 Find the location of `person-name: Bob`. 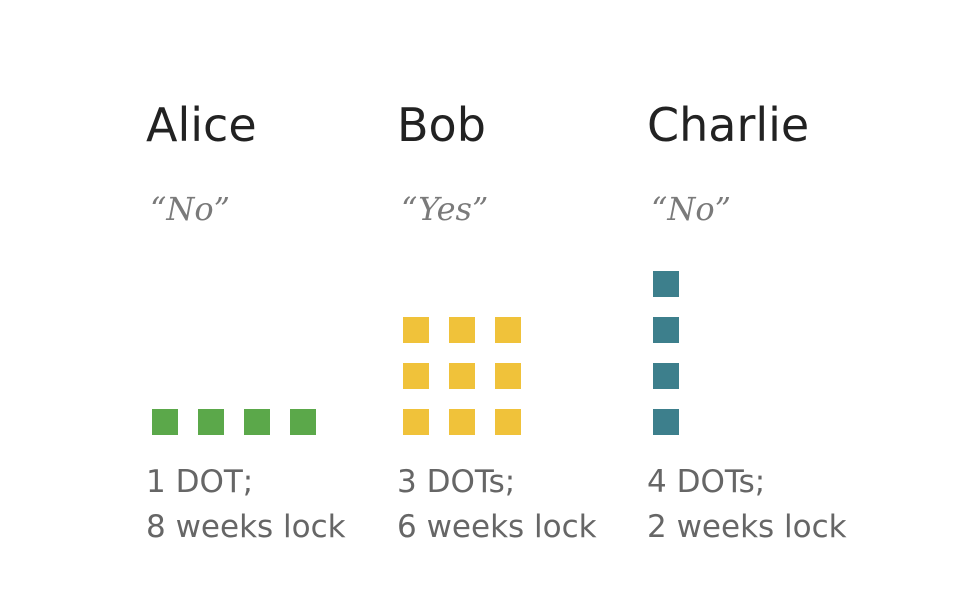

person-name: Bob is located at coordinates (441, 125).